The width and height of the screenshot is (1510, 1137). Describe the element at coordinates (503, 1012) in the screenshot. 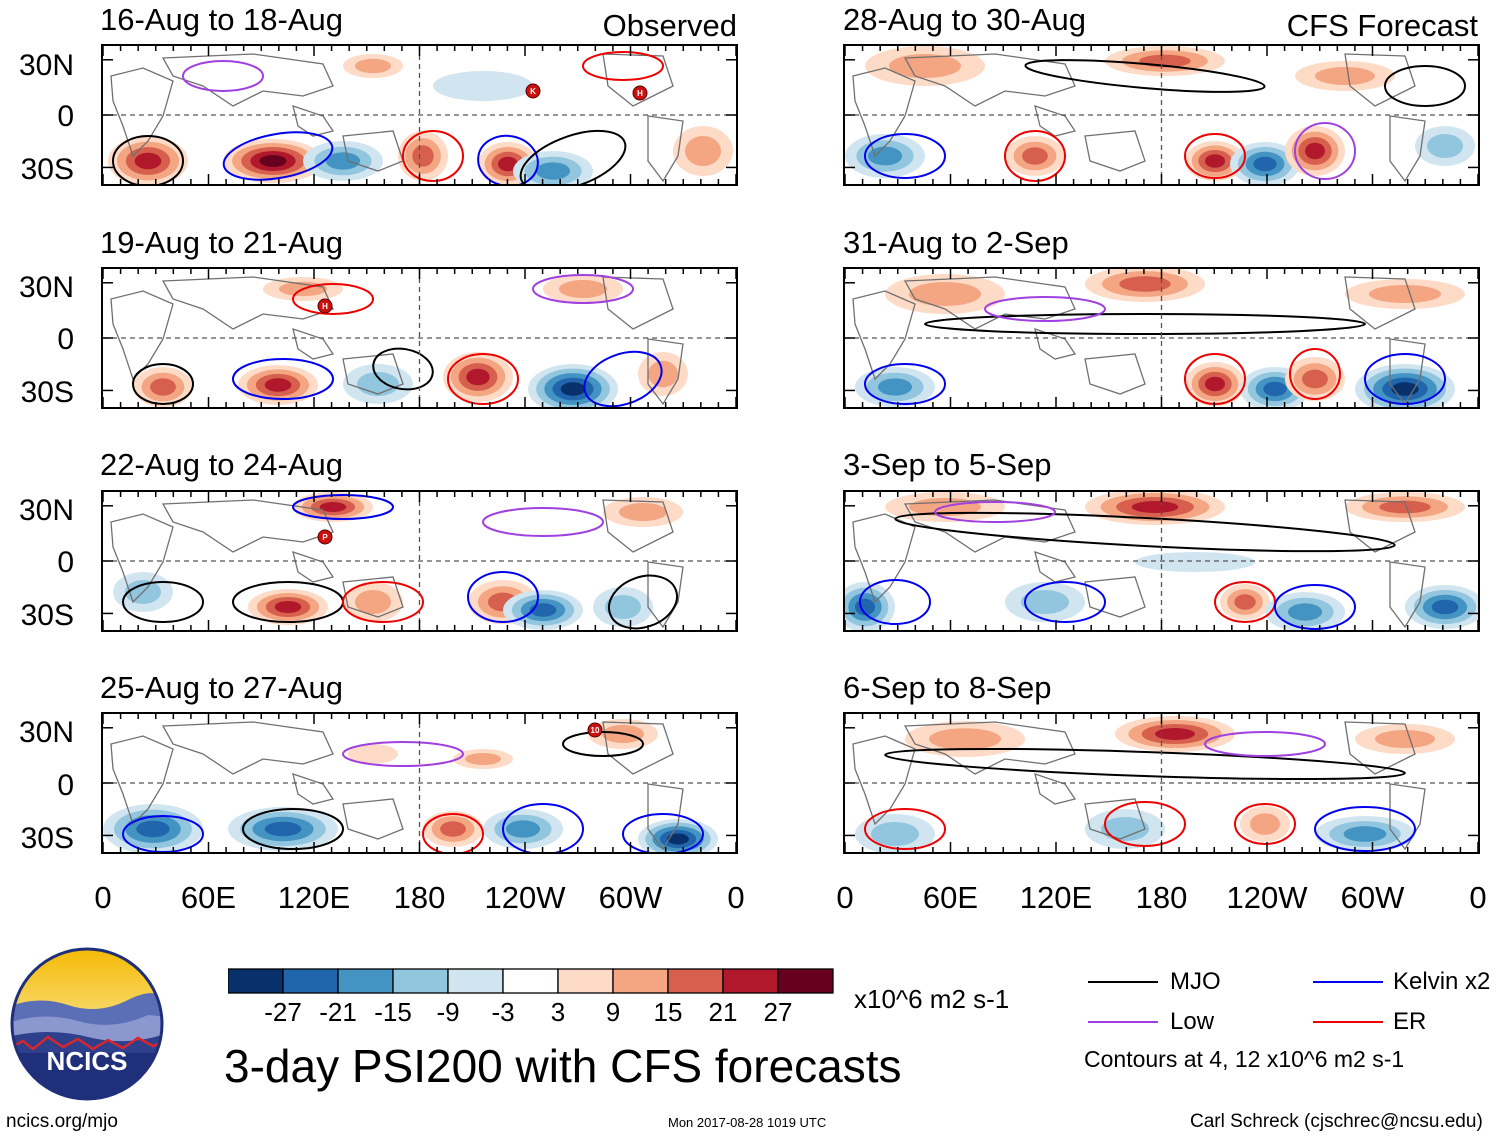

I see `colorbar-tick-label: -3` at that location.